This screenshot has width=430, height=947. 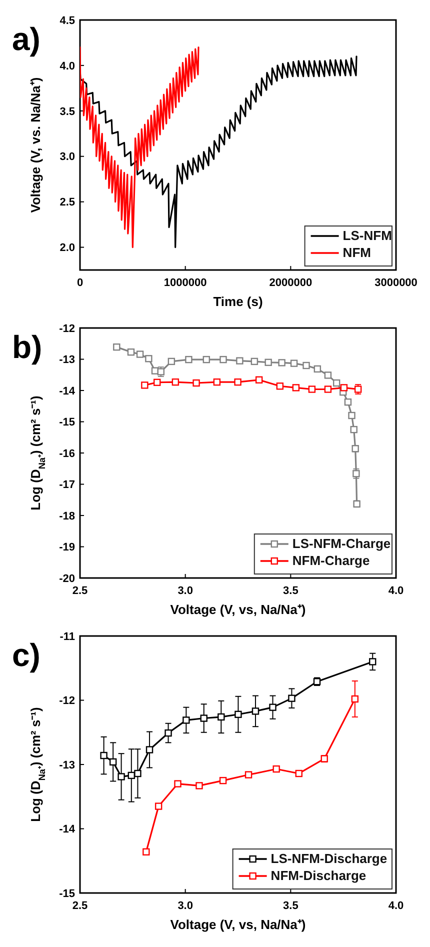 What do you see at coordinates (67, 516) in the screenshot?
I see `y-tick-label: -18` at bounding box center [67, 516].